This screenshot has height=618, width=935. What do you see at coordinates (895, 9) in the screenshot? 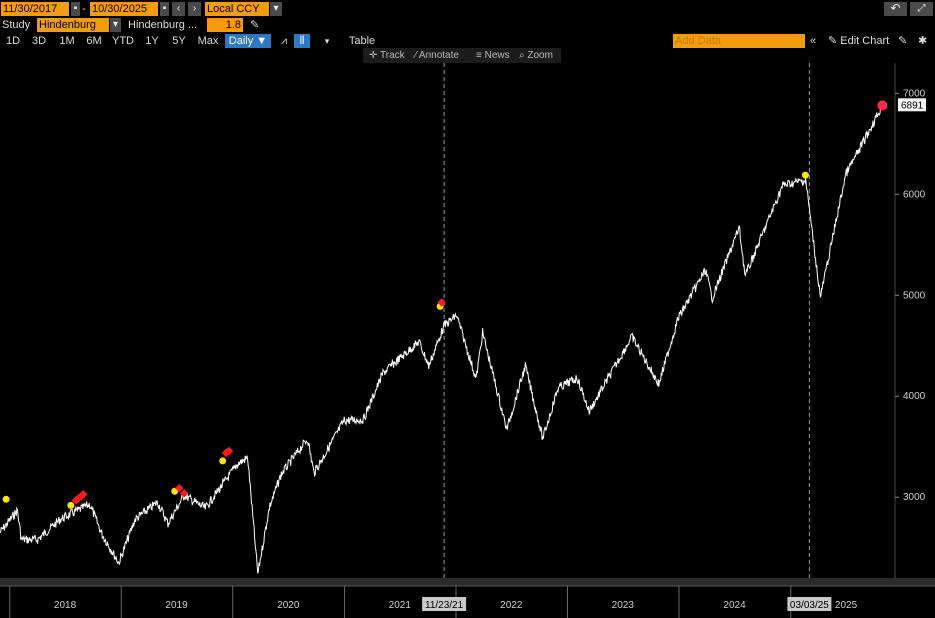
I see `undo-icon: ↶` at bounding box center [895, 9].